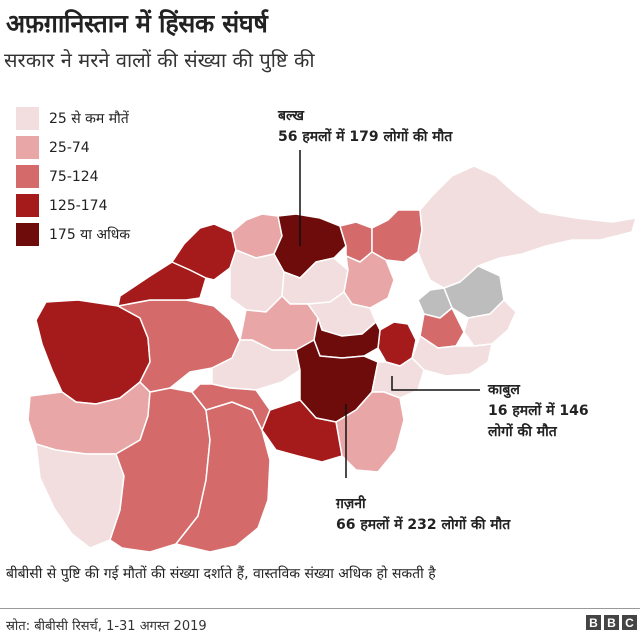  I want to click on bbc-logo: B B C, so click(611, 622).